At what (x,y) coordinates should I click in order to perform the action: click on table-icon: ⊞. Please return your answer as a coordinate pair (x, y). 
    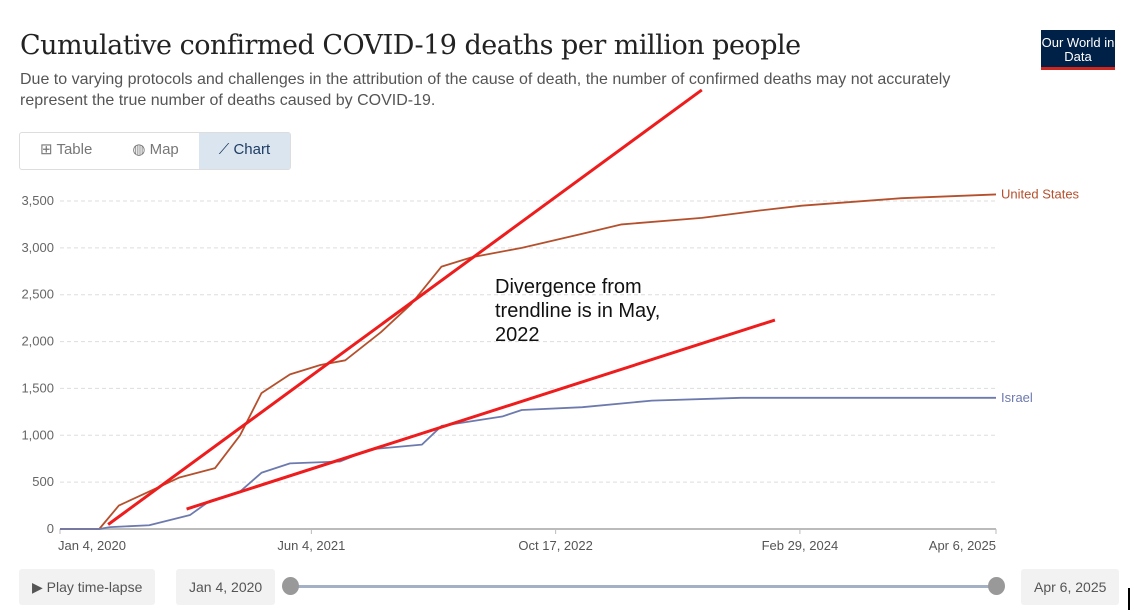
    Looking at the image, I should click on (48, 149).